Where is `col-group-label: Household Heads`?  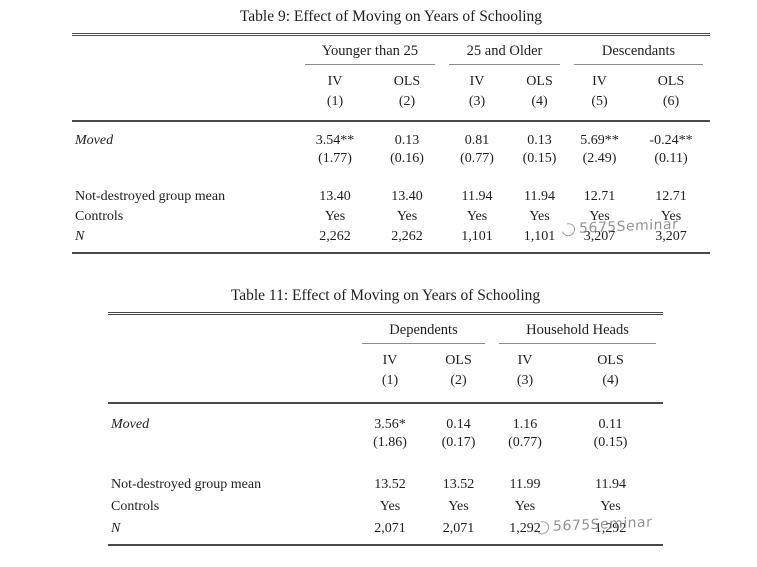
col-group-label: Household Heads is located at coordinates (578, 333).